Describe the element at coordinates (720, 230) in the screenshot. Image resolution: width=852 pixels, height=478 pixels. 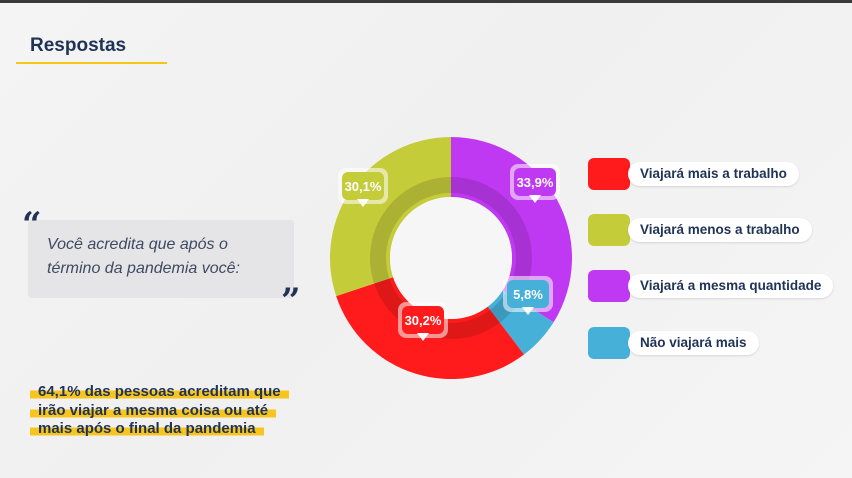
I see `legend-label-menos: Viajará menos a trabalho` at that location.